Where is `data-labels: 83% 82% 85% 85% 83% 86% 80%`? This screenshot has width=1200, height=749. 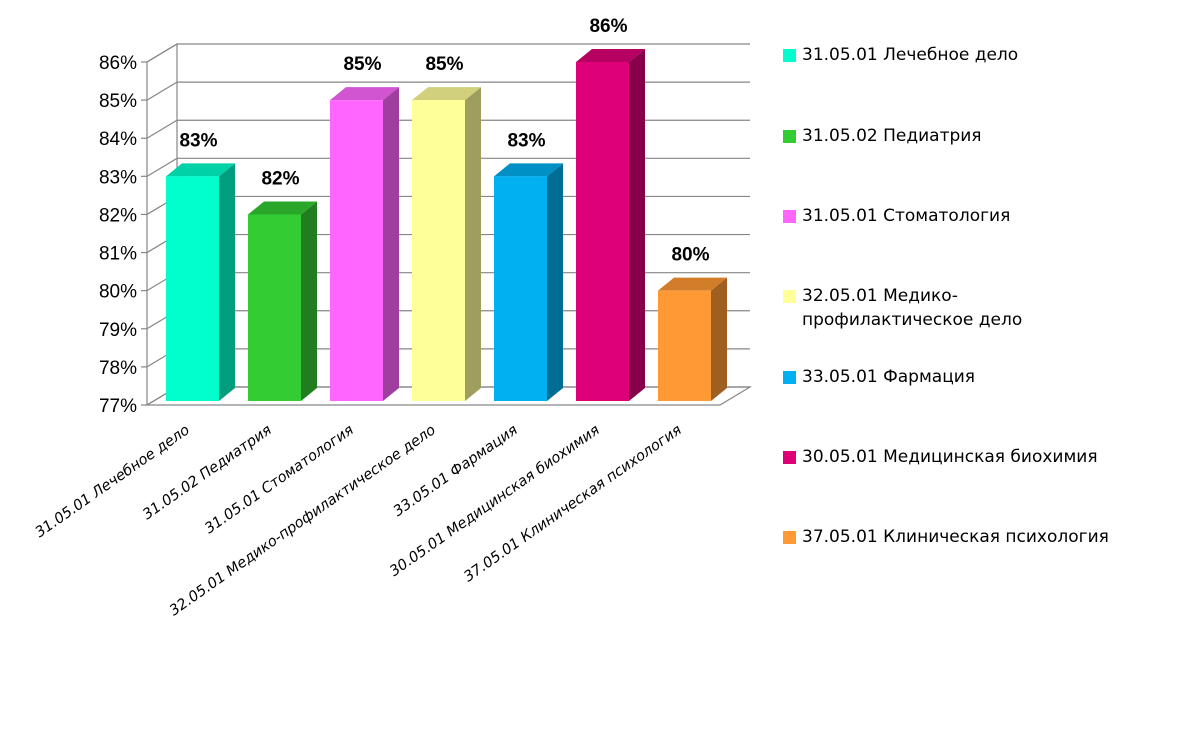
data-labels: 83% 82% 85% 85% 83% 86% 80% is located at coordinates (444, 141).